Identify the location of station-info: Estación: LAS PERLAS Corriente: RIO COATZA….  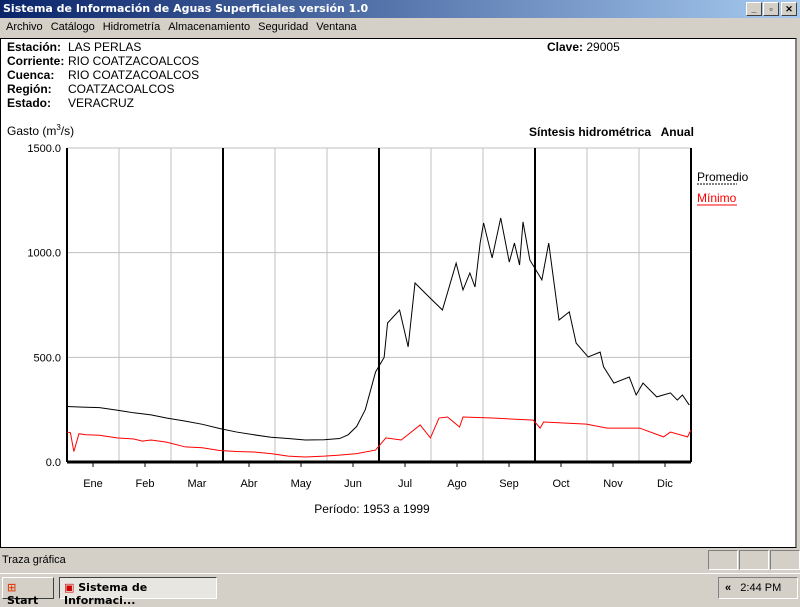
(103, 75).